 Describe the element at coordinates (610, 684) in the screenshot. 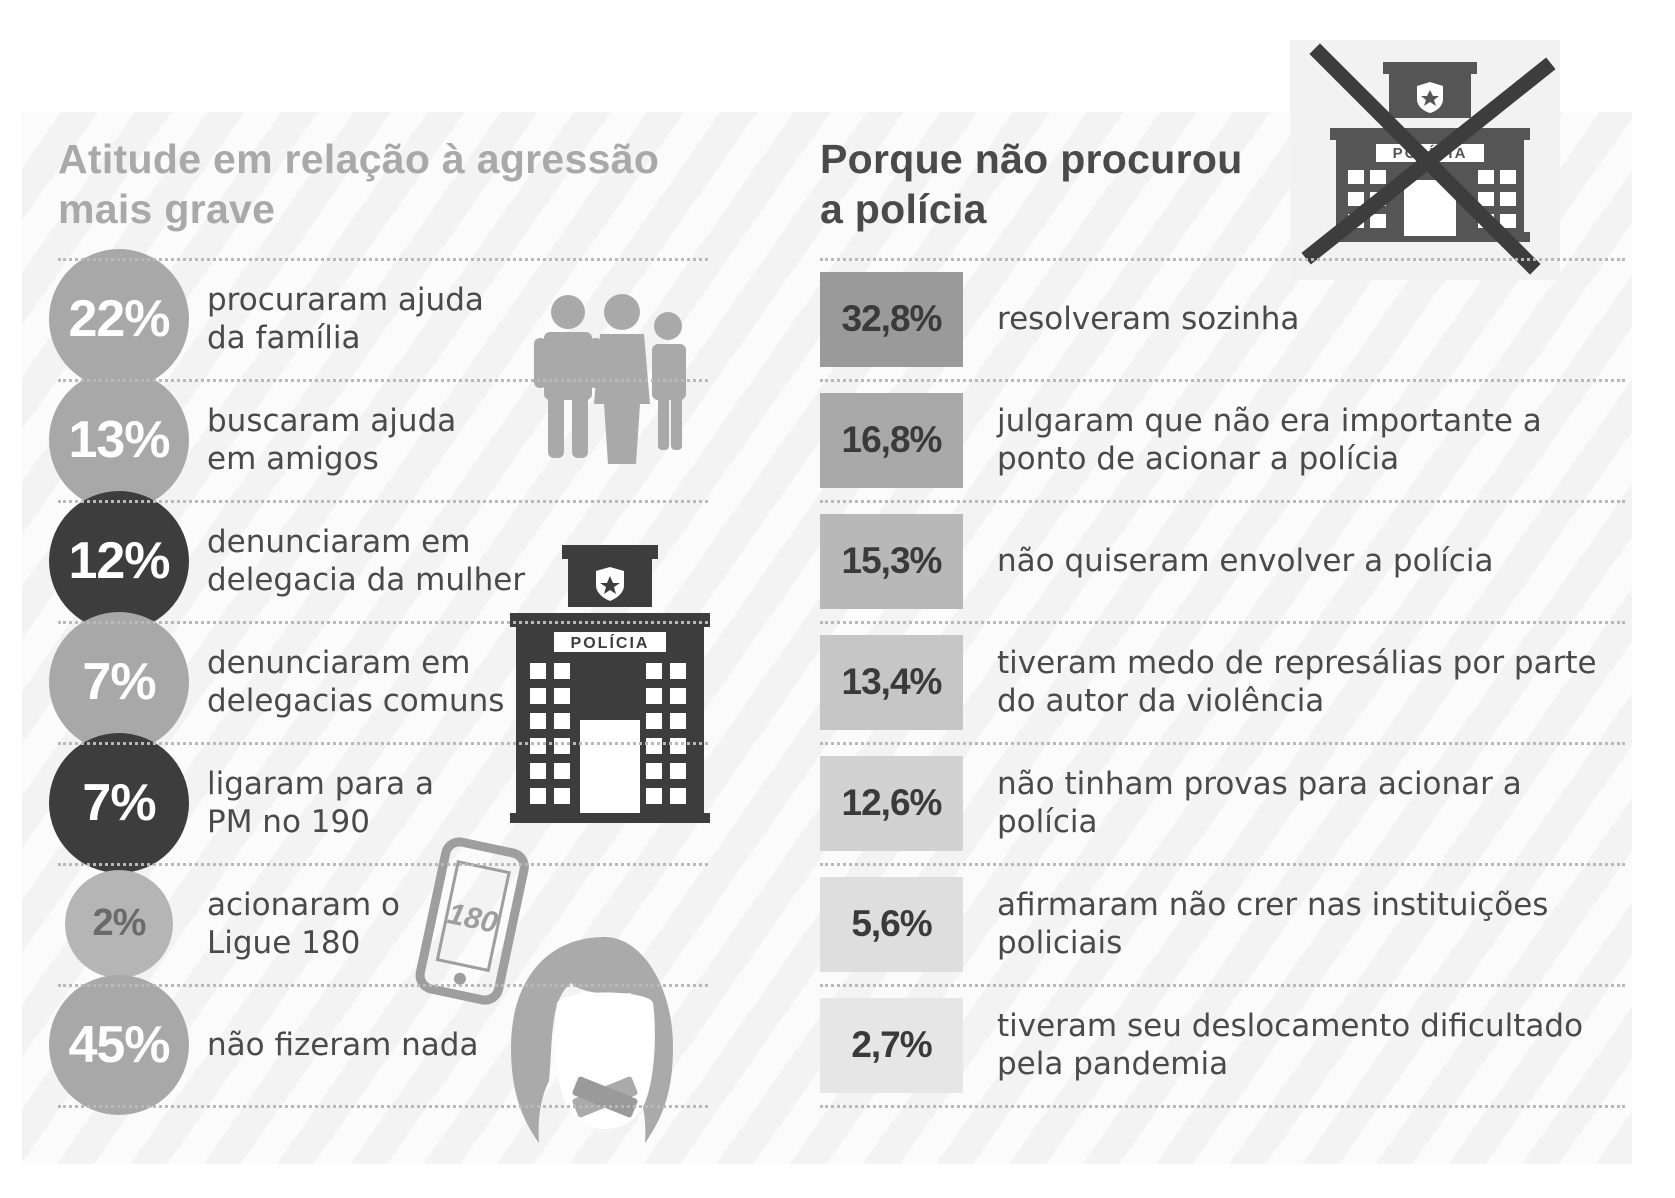

I see `police-station-icon: POLÍCIA` at that location.